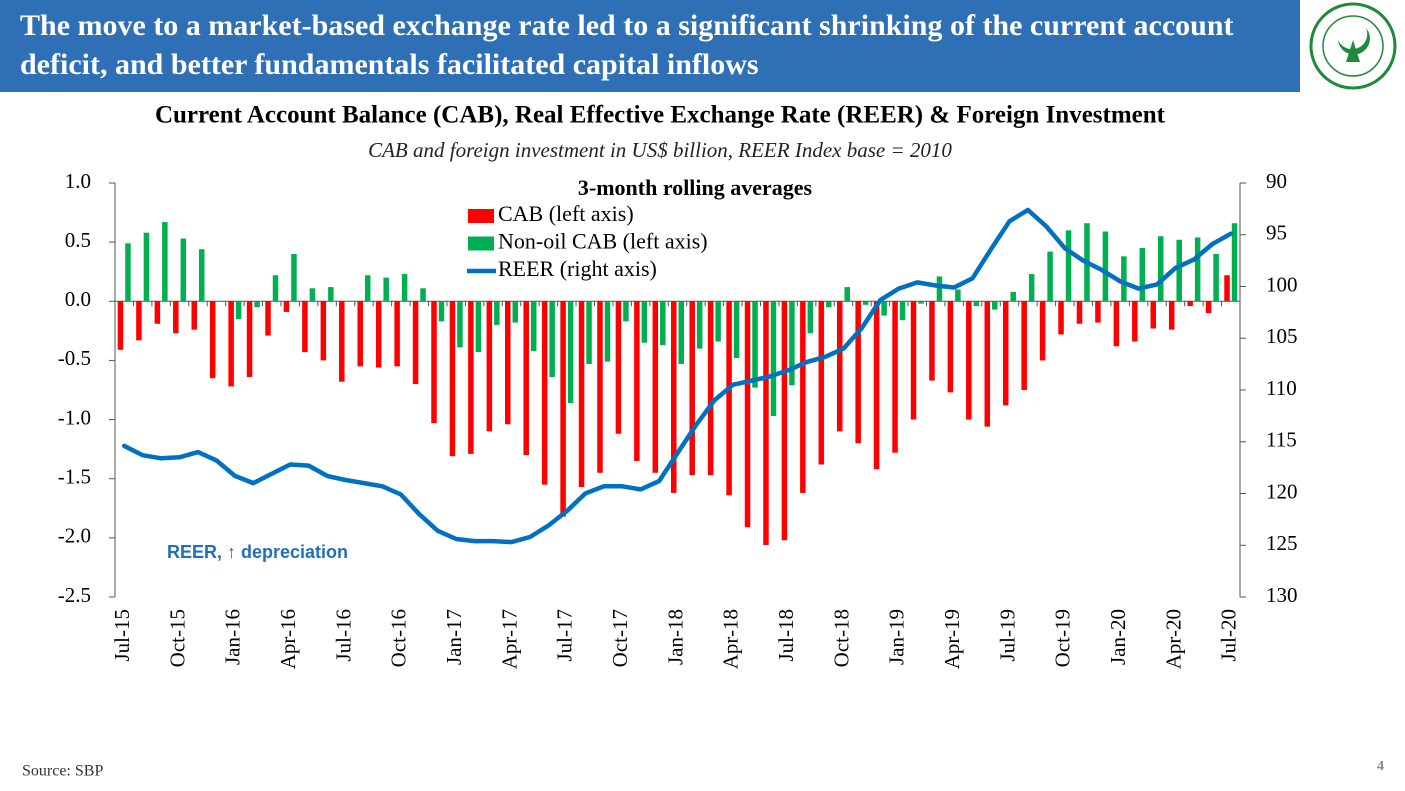 This screenshot has height=791, width=1405. What do you see at coordinates (841, 638) in the screenshot?
I see `x-tick-label: Oct-18` at bounding box center [841, 638].